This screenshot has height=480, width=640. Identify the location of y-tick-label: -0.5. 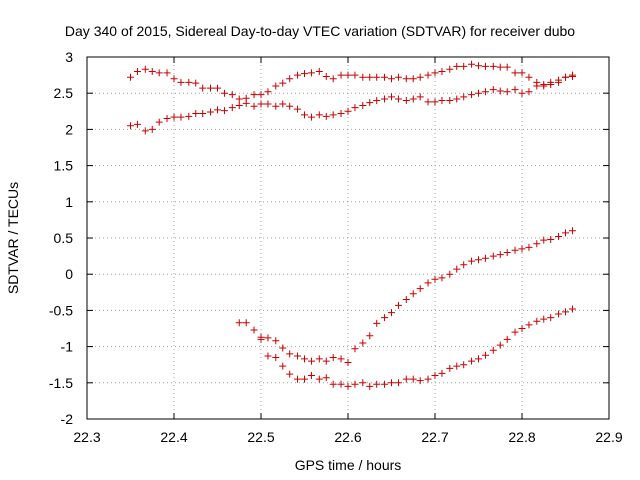
(61, 310).